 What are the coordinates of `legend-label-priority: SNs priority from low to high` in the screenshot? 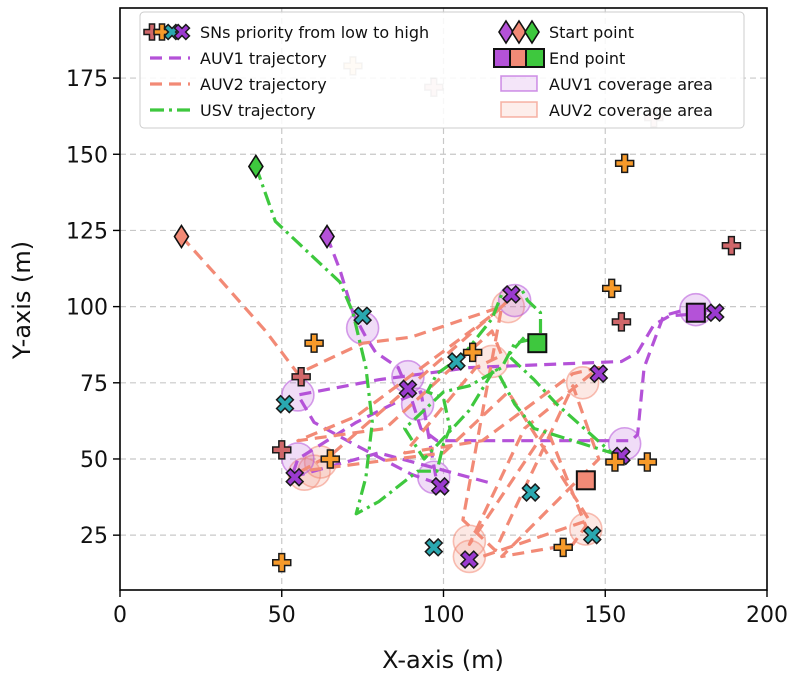 It's located at (314, 32).